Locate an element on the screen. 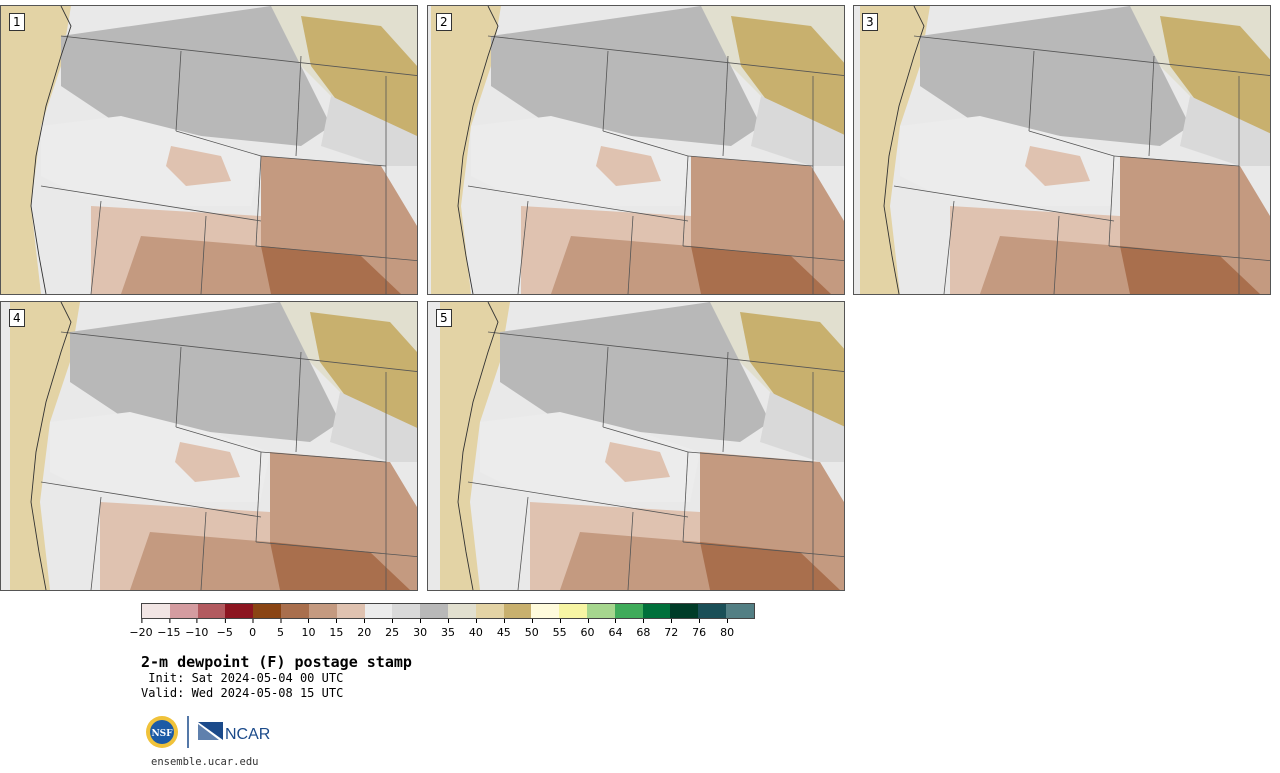 The image size is (1280, 773). ensemble-panel-3: 3 is located at coordinates (1062, 150).